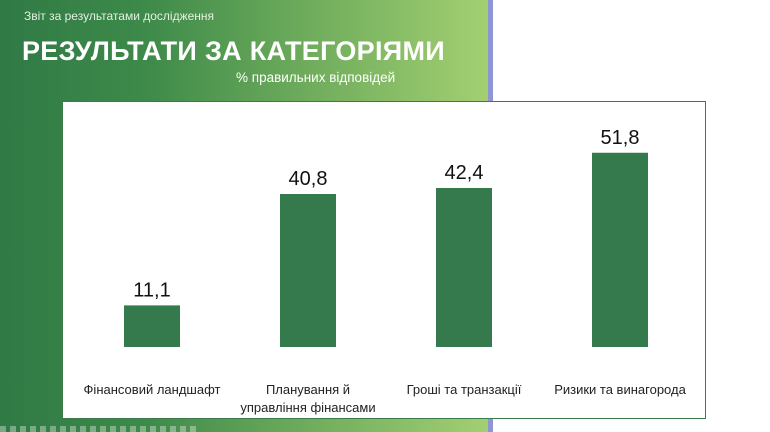  What do you see at coordinates (307, 407) in the screenshot?
I see `category-label-2-line-2: управління фінансами` at bounding box center [307, 407].